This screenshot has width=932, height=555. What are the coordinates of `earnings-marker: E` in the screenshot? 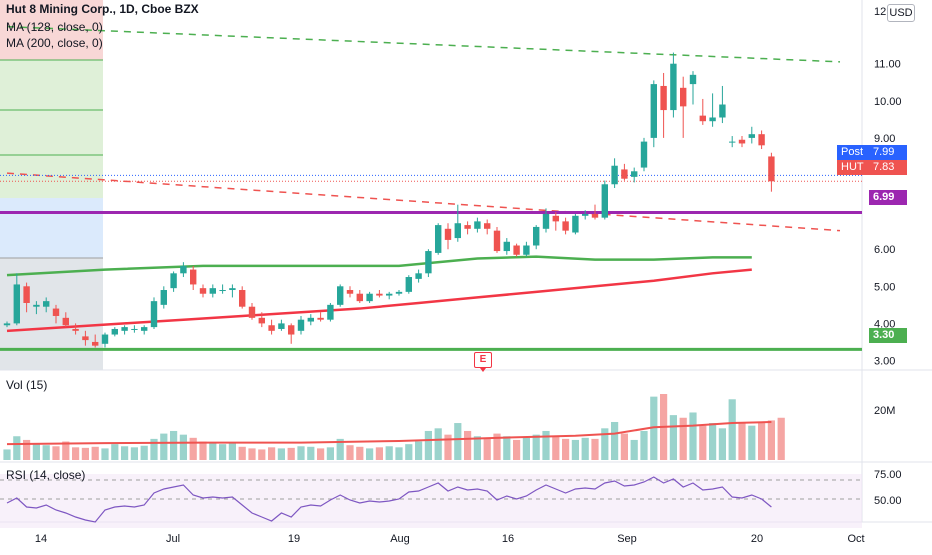 It's located at (483, 362).